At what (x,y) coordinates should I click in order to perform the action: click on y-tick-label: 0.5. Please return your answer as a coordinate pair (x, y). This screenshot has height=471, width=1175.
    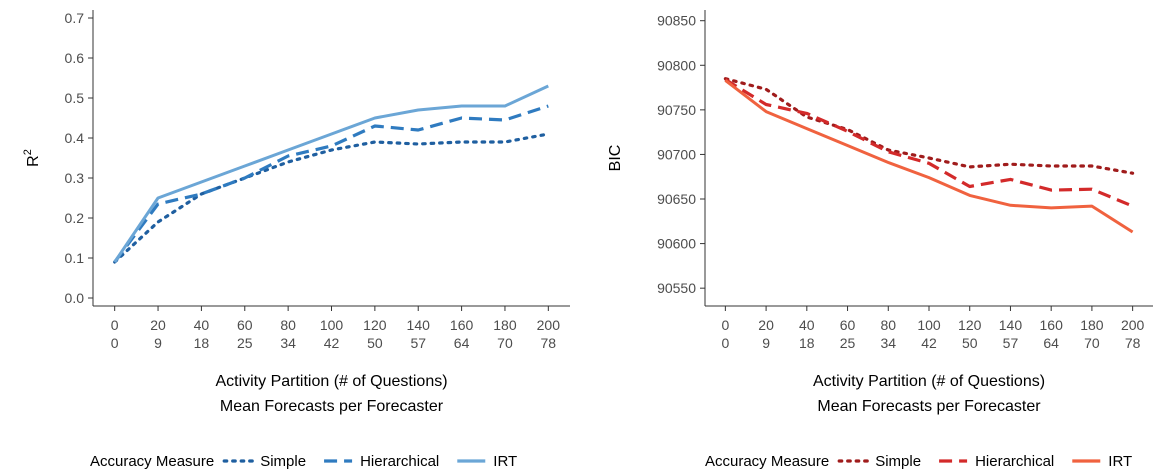
    Looking at the image, I should click on (75, 98).